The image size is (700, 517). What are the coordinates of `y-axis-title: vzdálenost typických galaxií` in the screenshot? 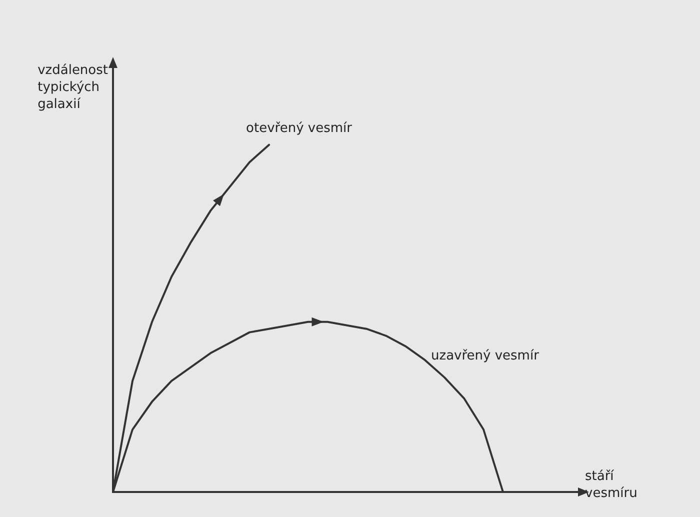 It's located at (73, 87).